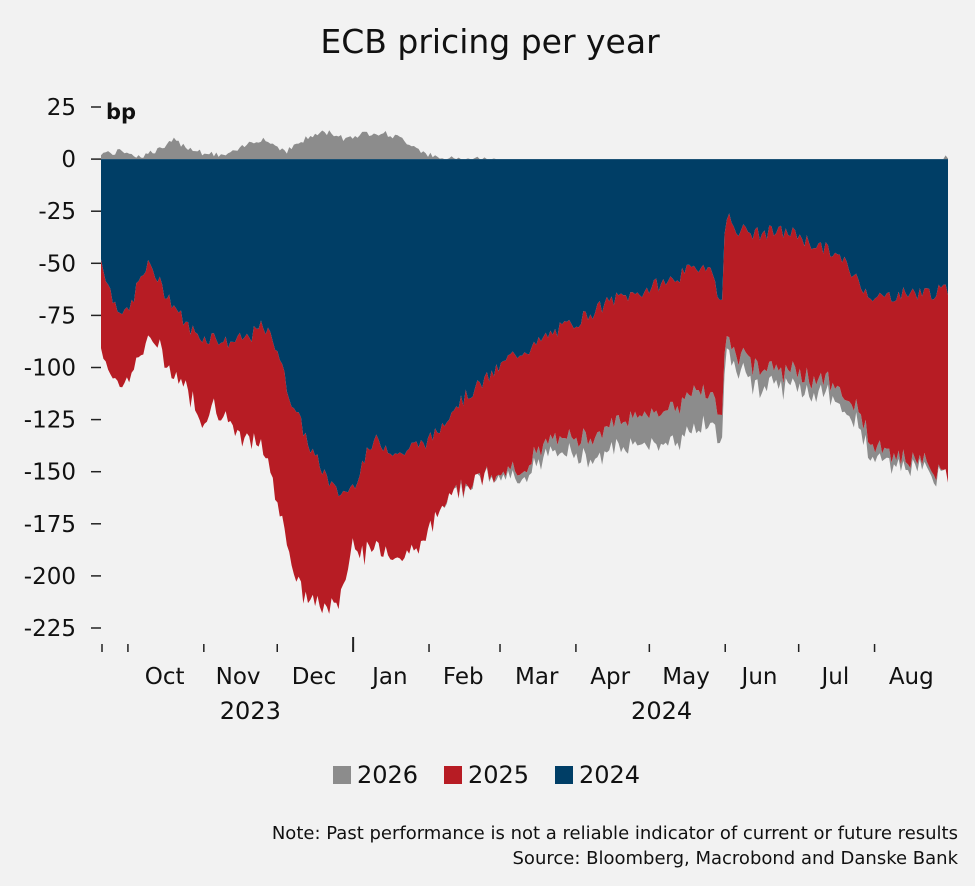 Image resolution: width=975 pixels, height=886 pixels. What do you see at coordinates (524, 145) in the screenshot?
I see `series-2026-area-positive` at bounding box center [524, 145].